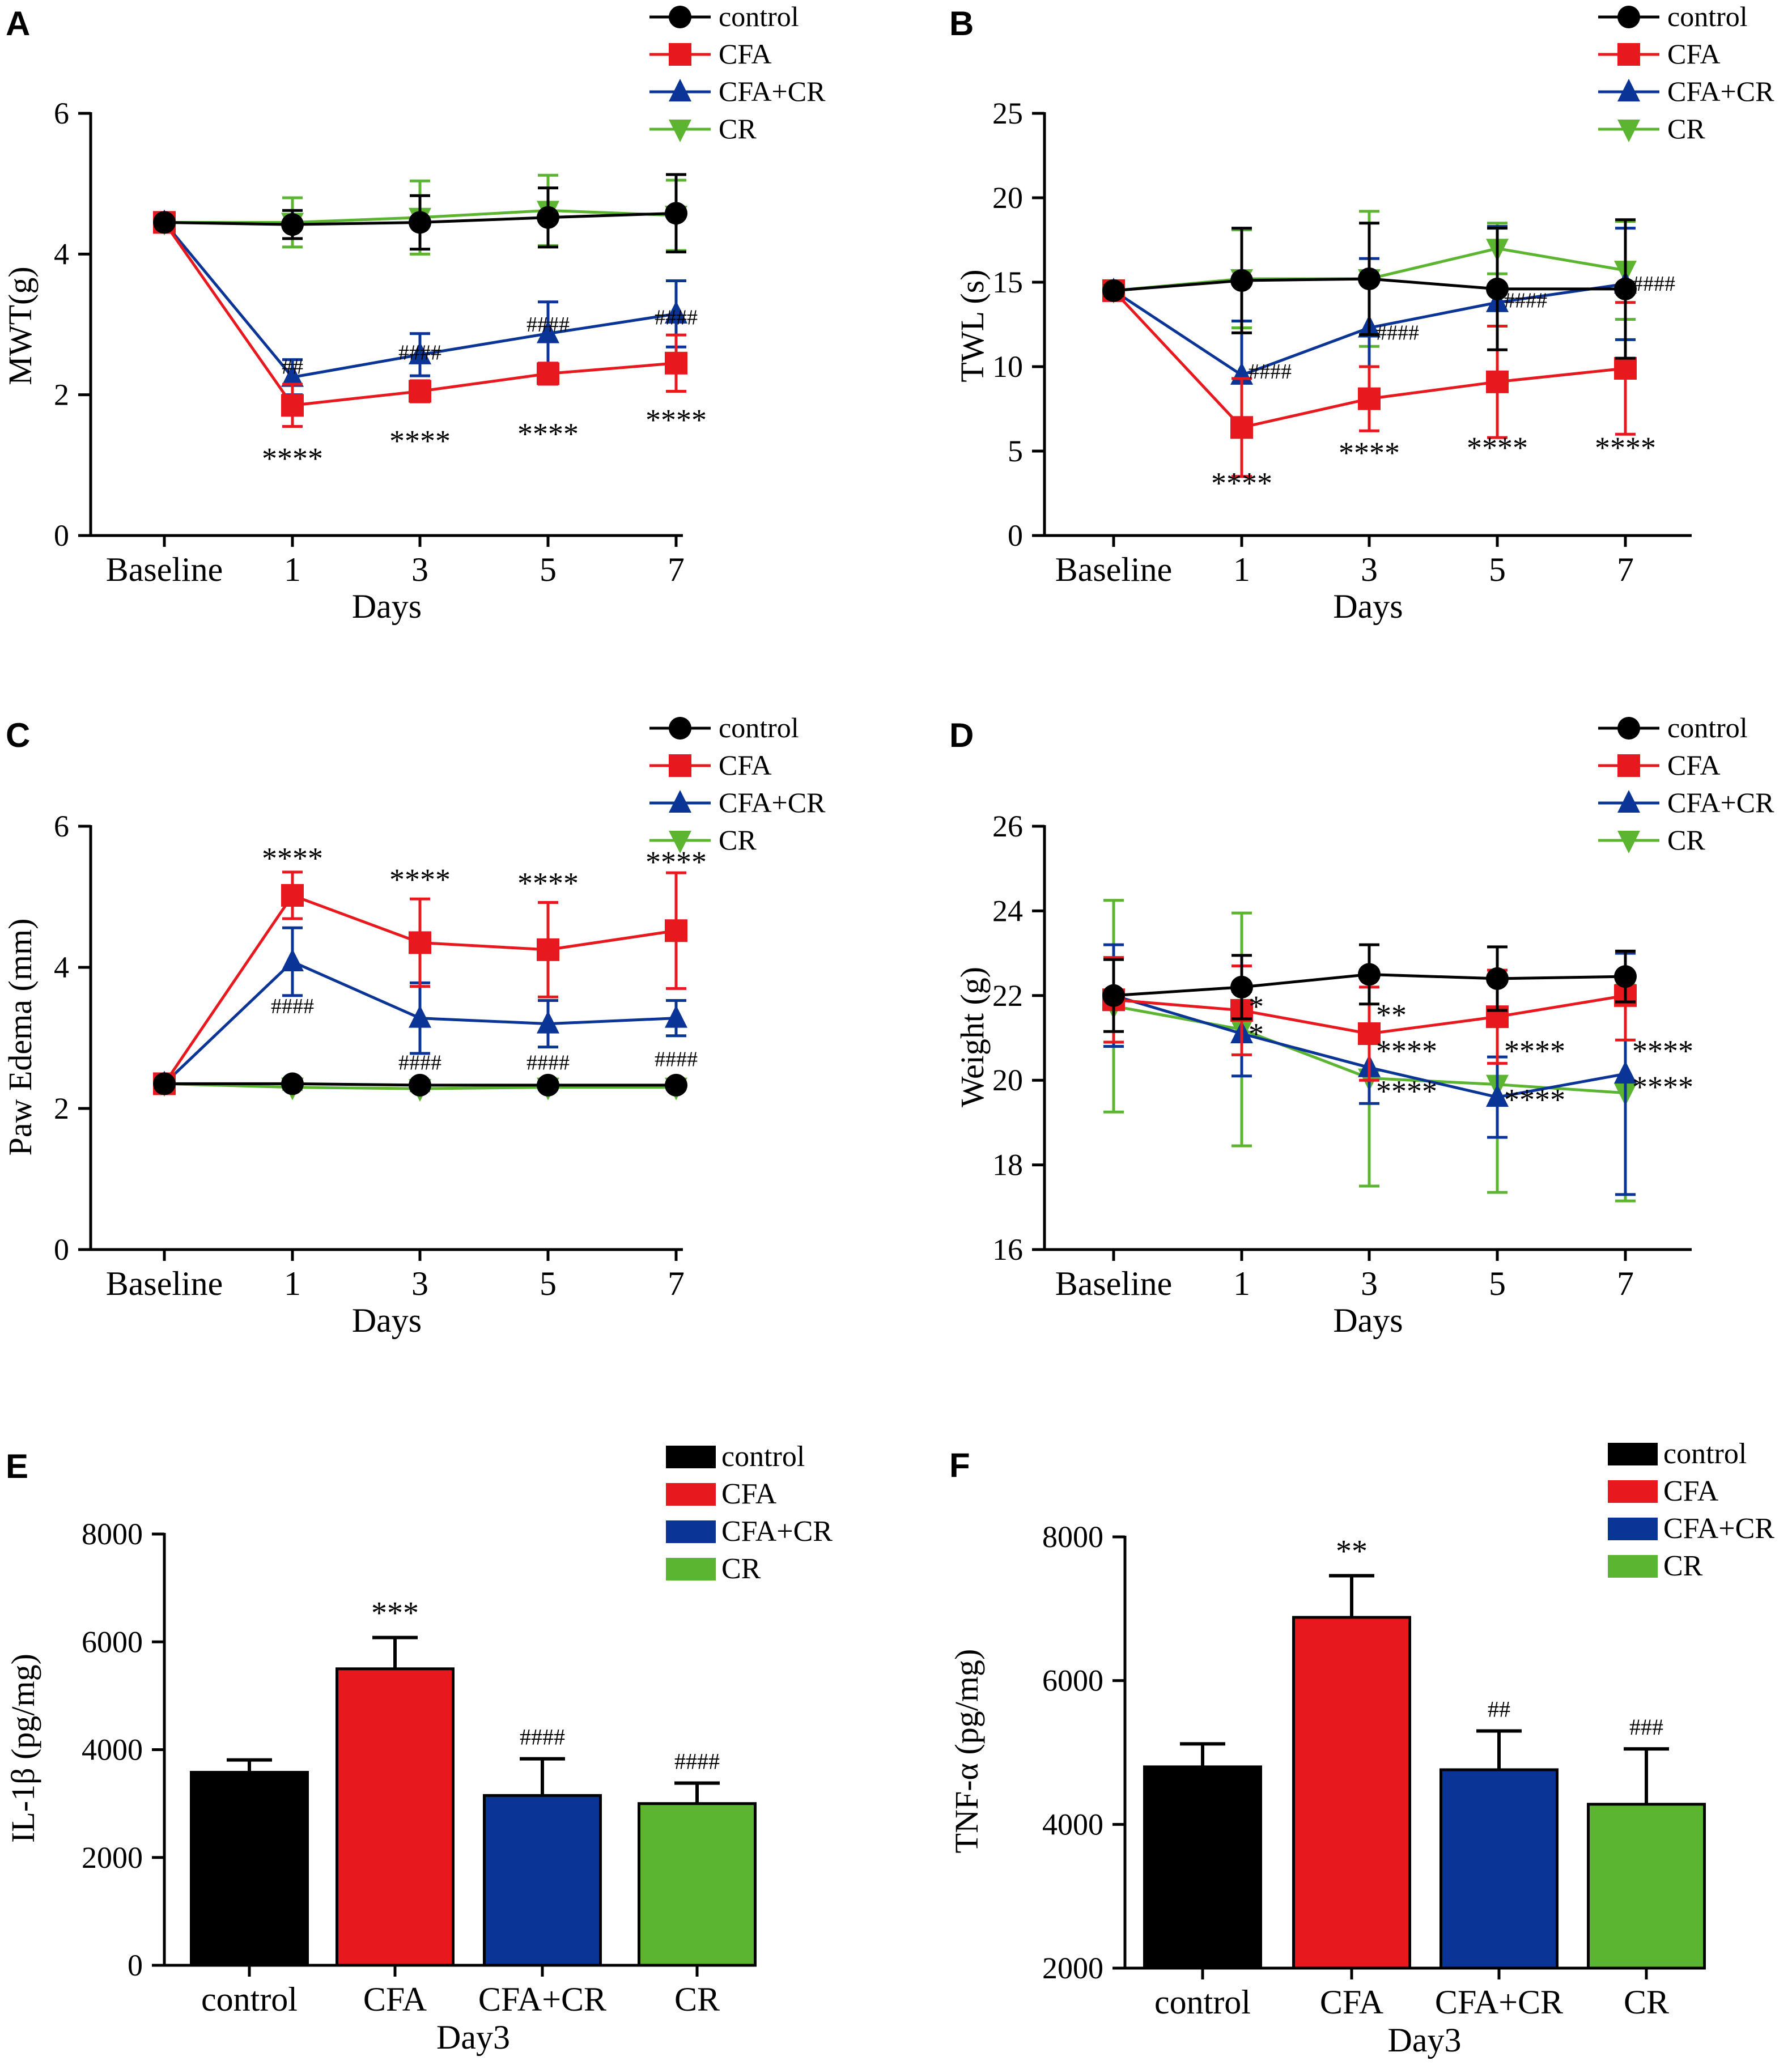 The height and width of the screenshot is (2069, 1792). What do you see at coordinates (62, 1250) in the screenshot?
I see `y-tick-label: 0` at bounding box center [62, 1250].